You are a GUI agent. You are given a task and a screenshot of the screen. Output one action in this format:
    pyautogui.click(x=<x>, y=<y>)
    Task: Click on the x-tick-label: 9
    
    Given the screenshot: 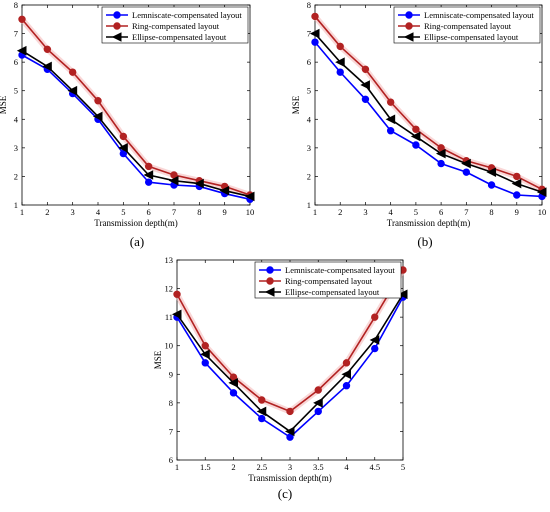 What is the action you would take?
    pyautogui.click(x=517, y=212)
    